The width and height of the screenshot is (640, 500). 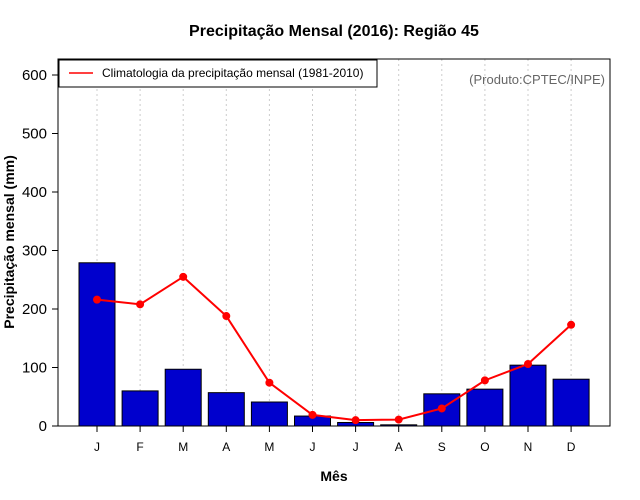 I want to click on legend-box, so click(x=218, y=73).